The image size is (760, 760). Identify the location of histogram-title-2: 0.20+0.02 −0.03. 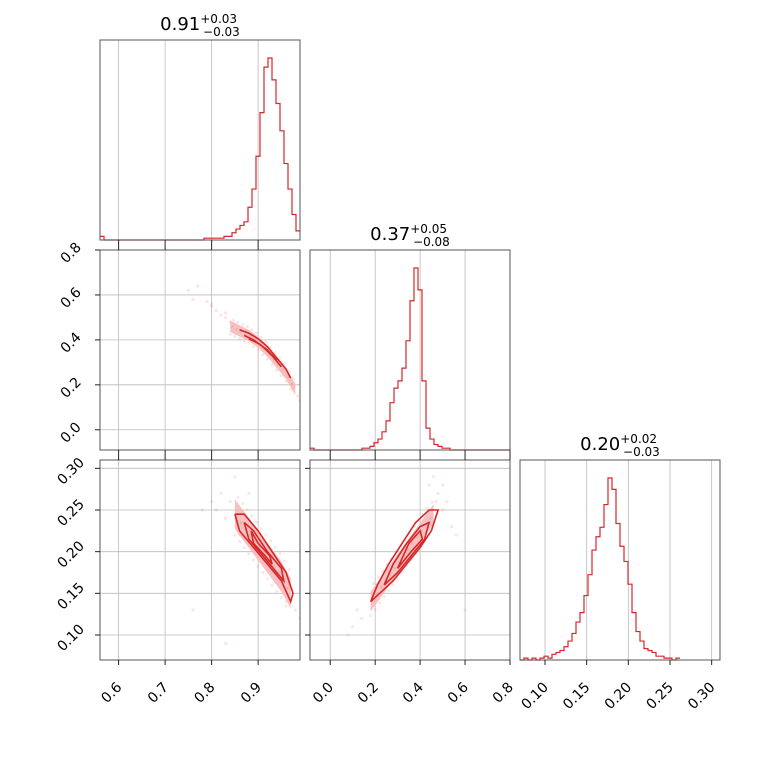
(620, 445).